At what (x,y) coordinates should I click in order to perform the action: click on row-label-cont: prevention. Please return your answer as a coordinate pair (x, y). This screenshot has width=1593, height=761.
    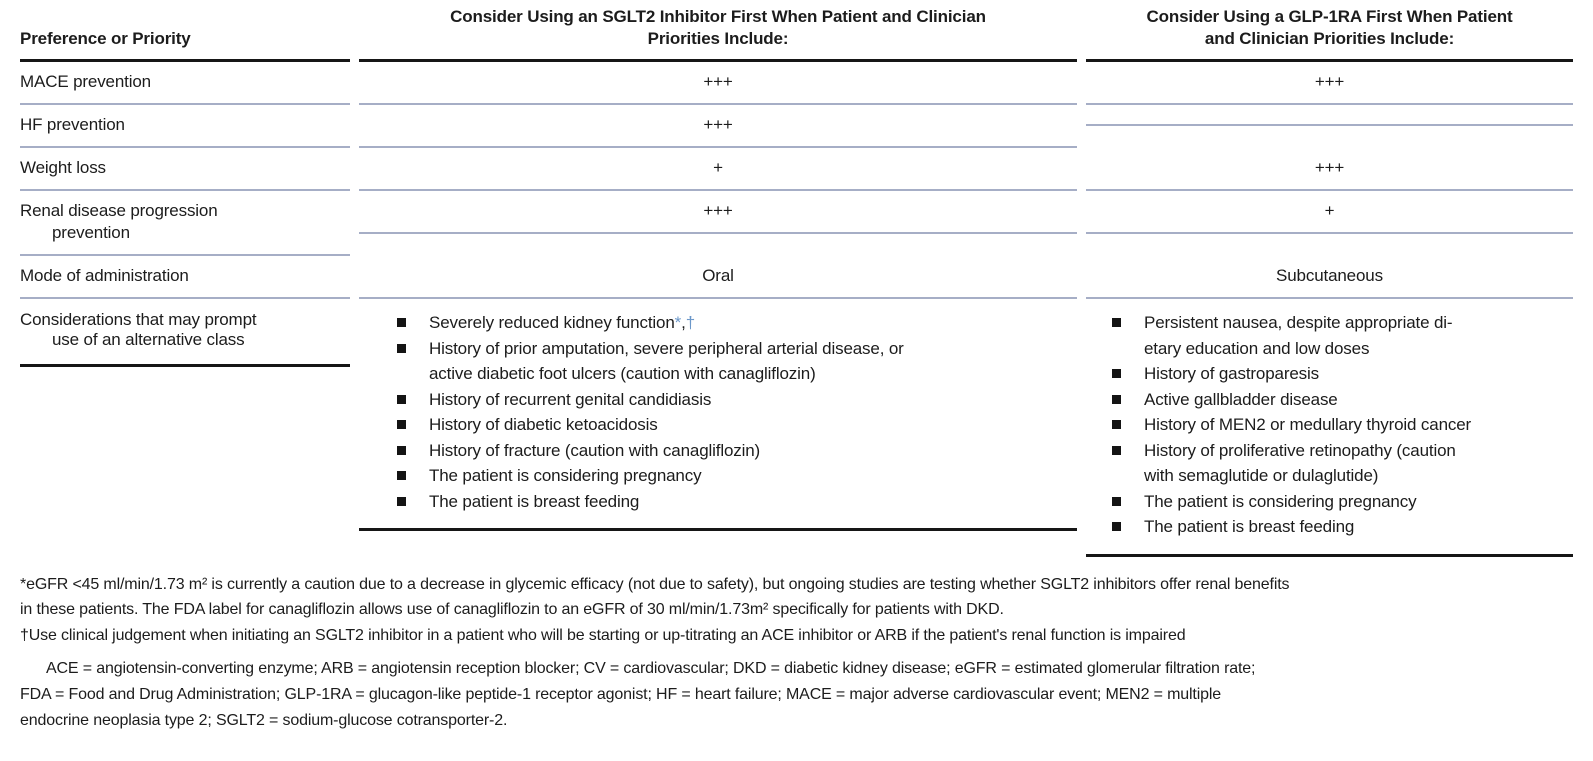
    Looking at the image, I should click on (91, 232).